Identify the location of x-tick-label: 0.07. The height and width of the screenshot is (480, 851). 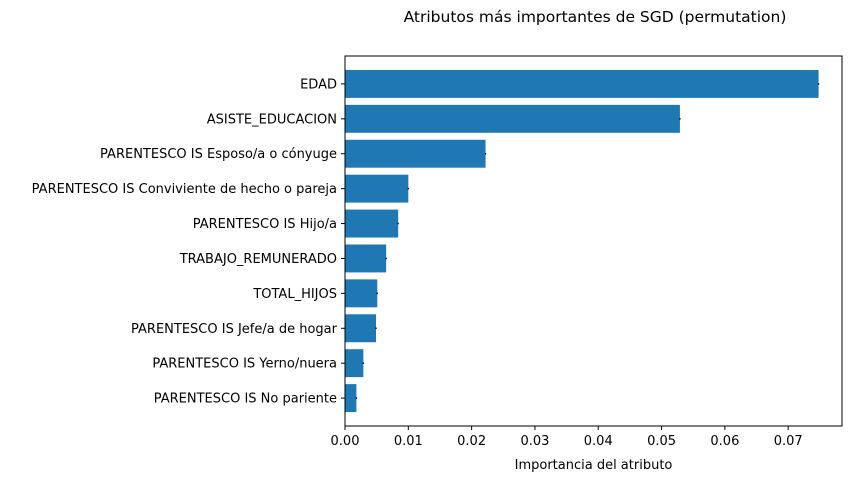
(788, 441).